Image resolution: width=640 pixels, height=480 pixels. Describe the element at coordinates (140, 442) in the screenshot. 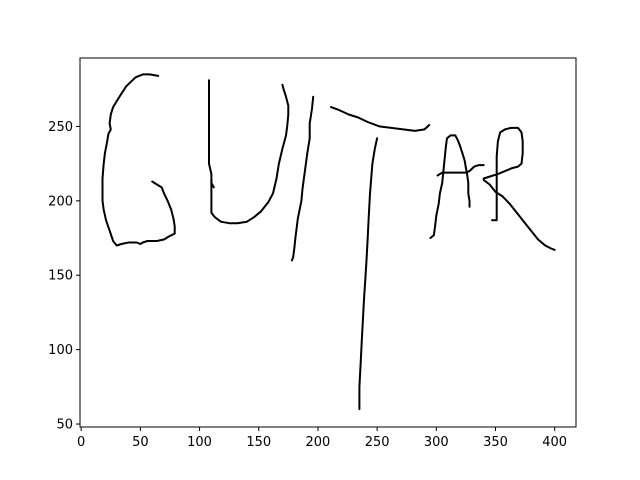

I see `x-tick-label: 50` at that location.